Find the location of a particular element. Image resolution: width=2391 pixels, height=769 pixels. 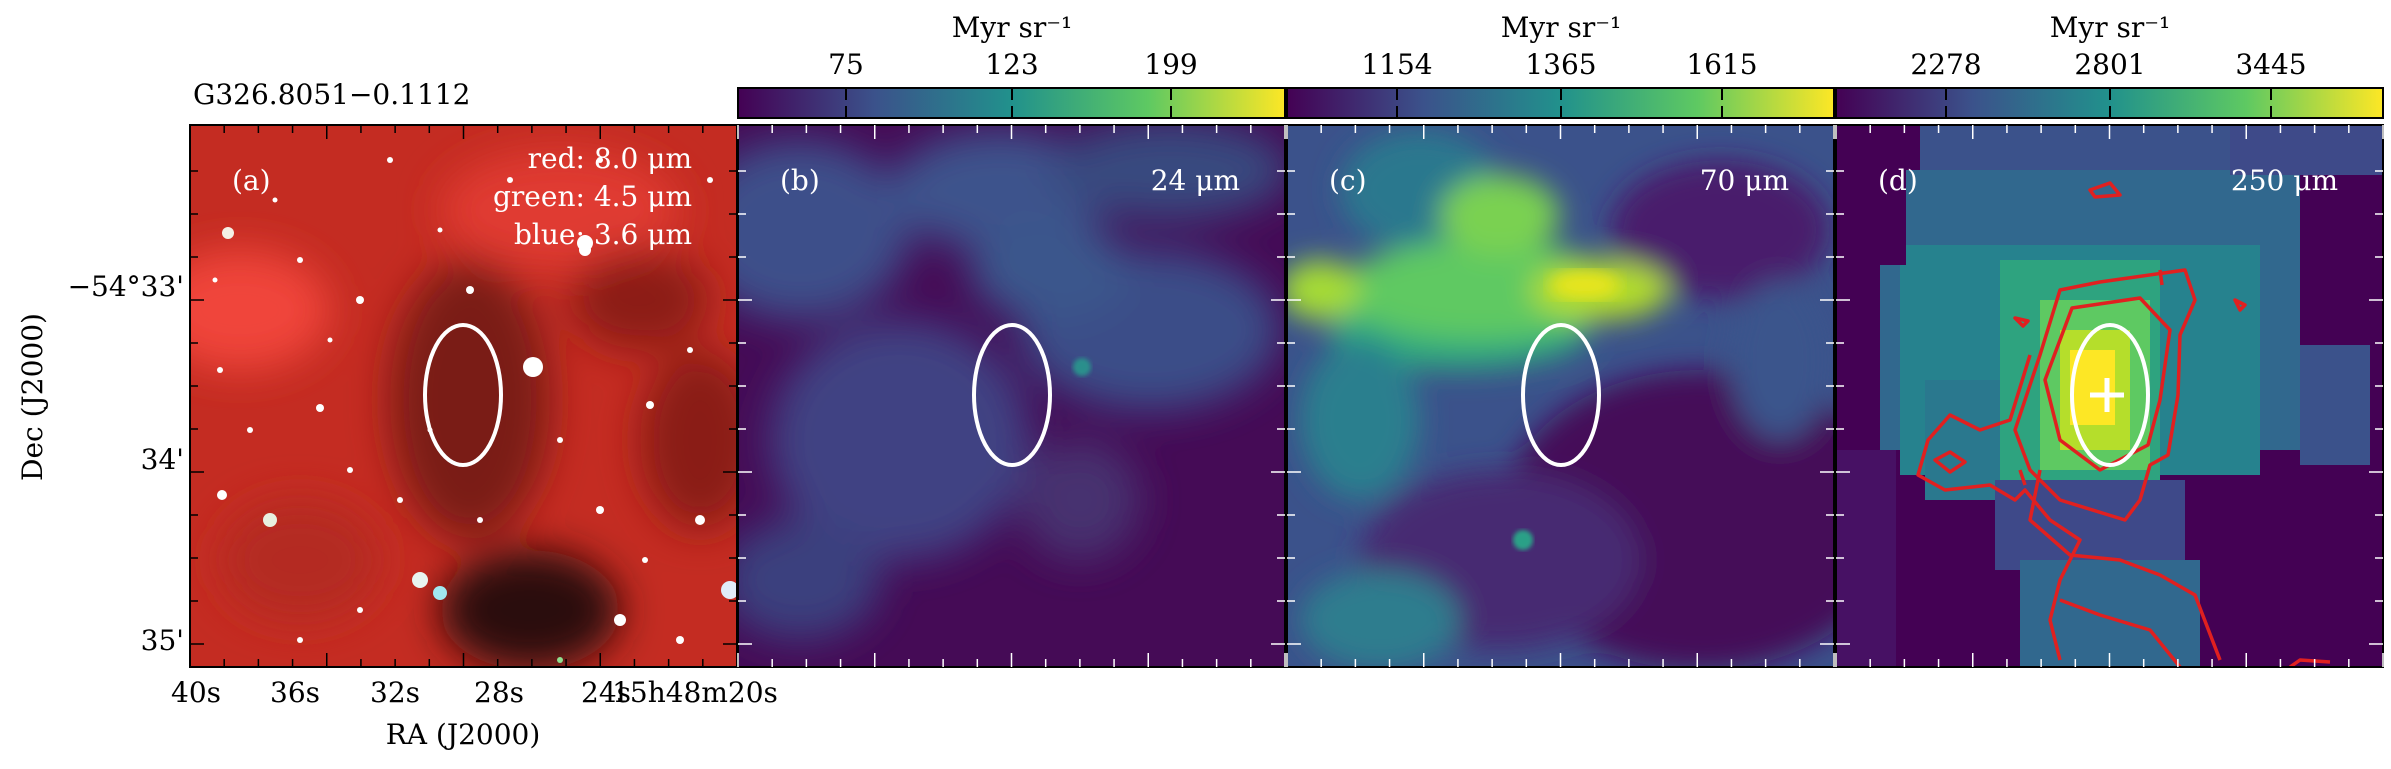

ellipse-d is located at coordinates (2110, 395).